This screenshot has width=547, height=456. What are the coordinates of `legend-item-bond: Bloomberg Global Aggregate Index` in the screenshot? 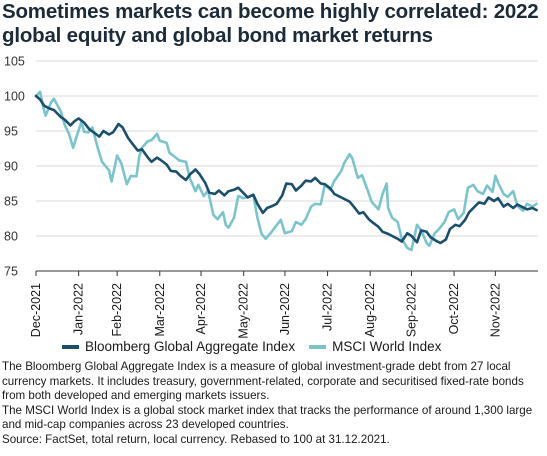 It's located at (178, 346).